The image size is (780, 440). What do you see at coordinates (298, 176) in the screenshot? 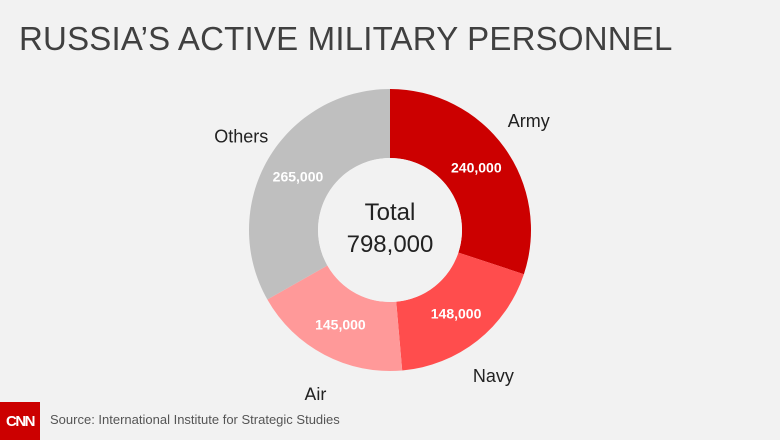
I see `value-label-others: 265,000` at bounding box center [298, 176].